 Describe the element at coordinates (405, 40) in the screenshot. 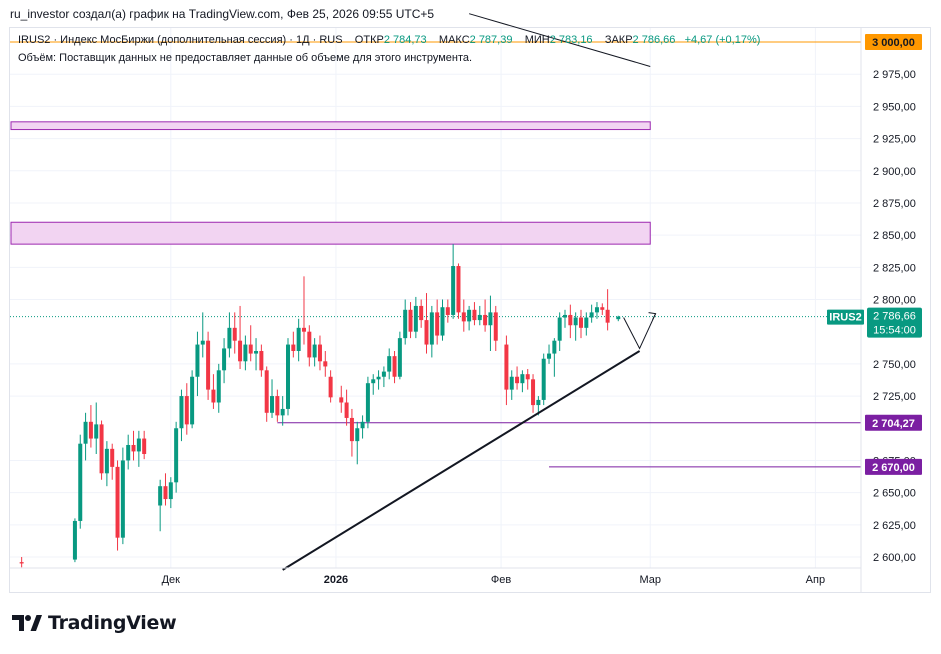

I see `open-value: 2 784,73` at that location.